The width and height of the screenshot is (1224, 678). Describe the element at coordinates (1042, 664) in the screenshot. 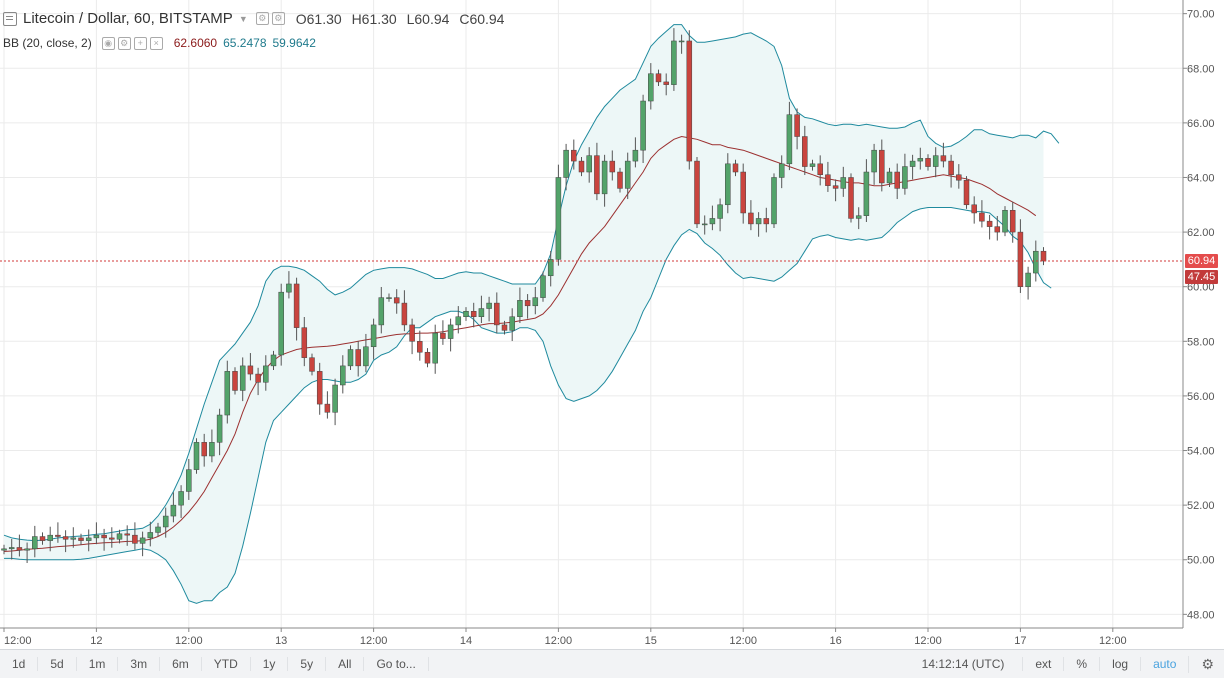

I see `ext-toggle: ext` at that location.